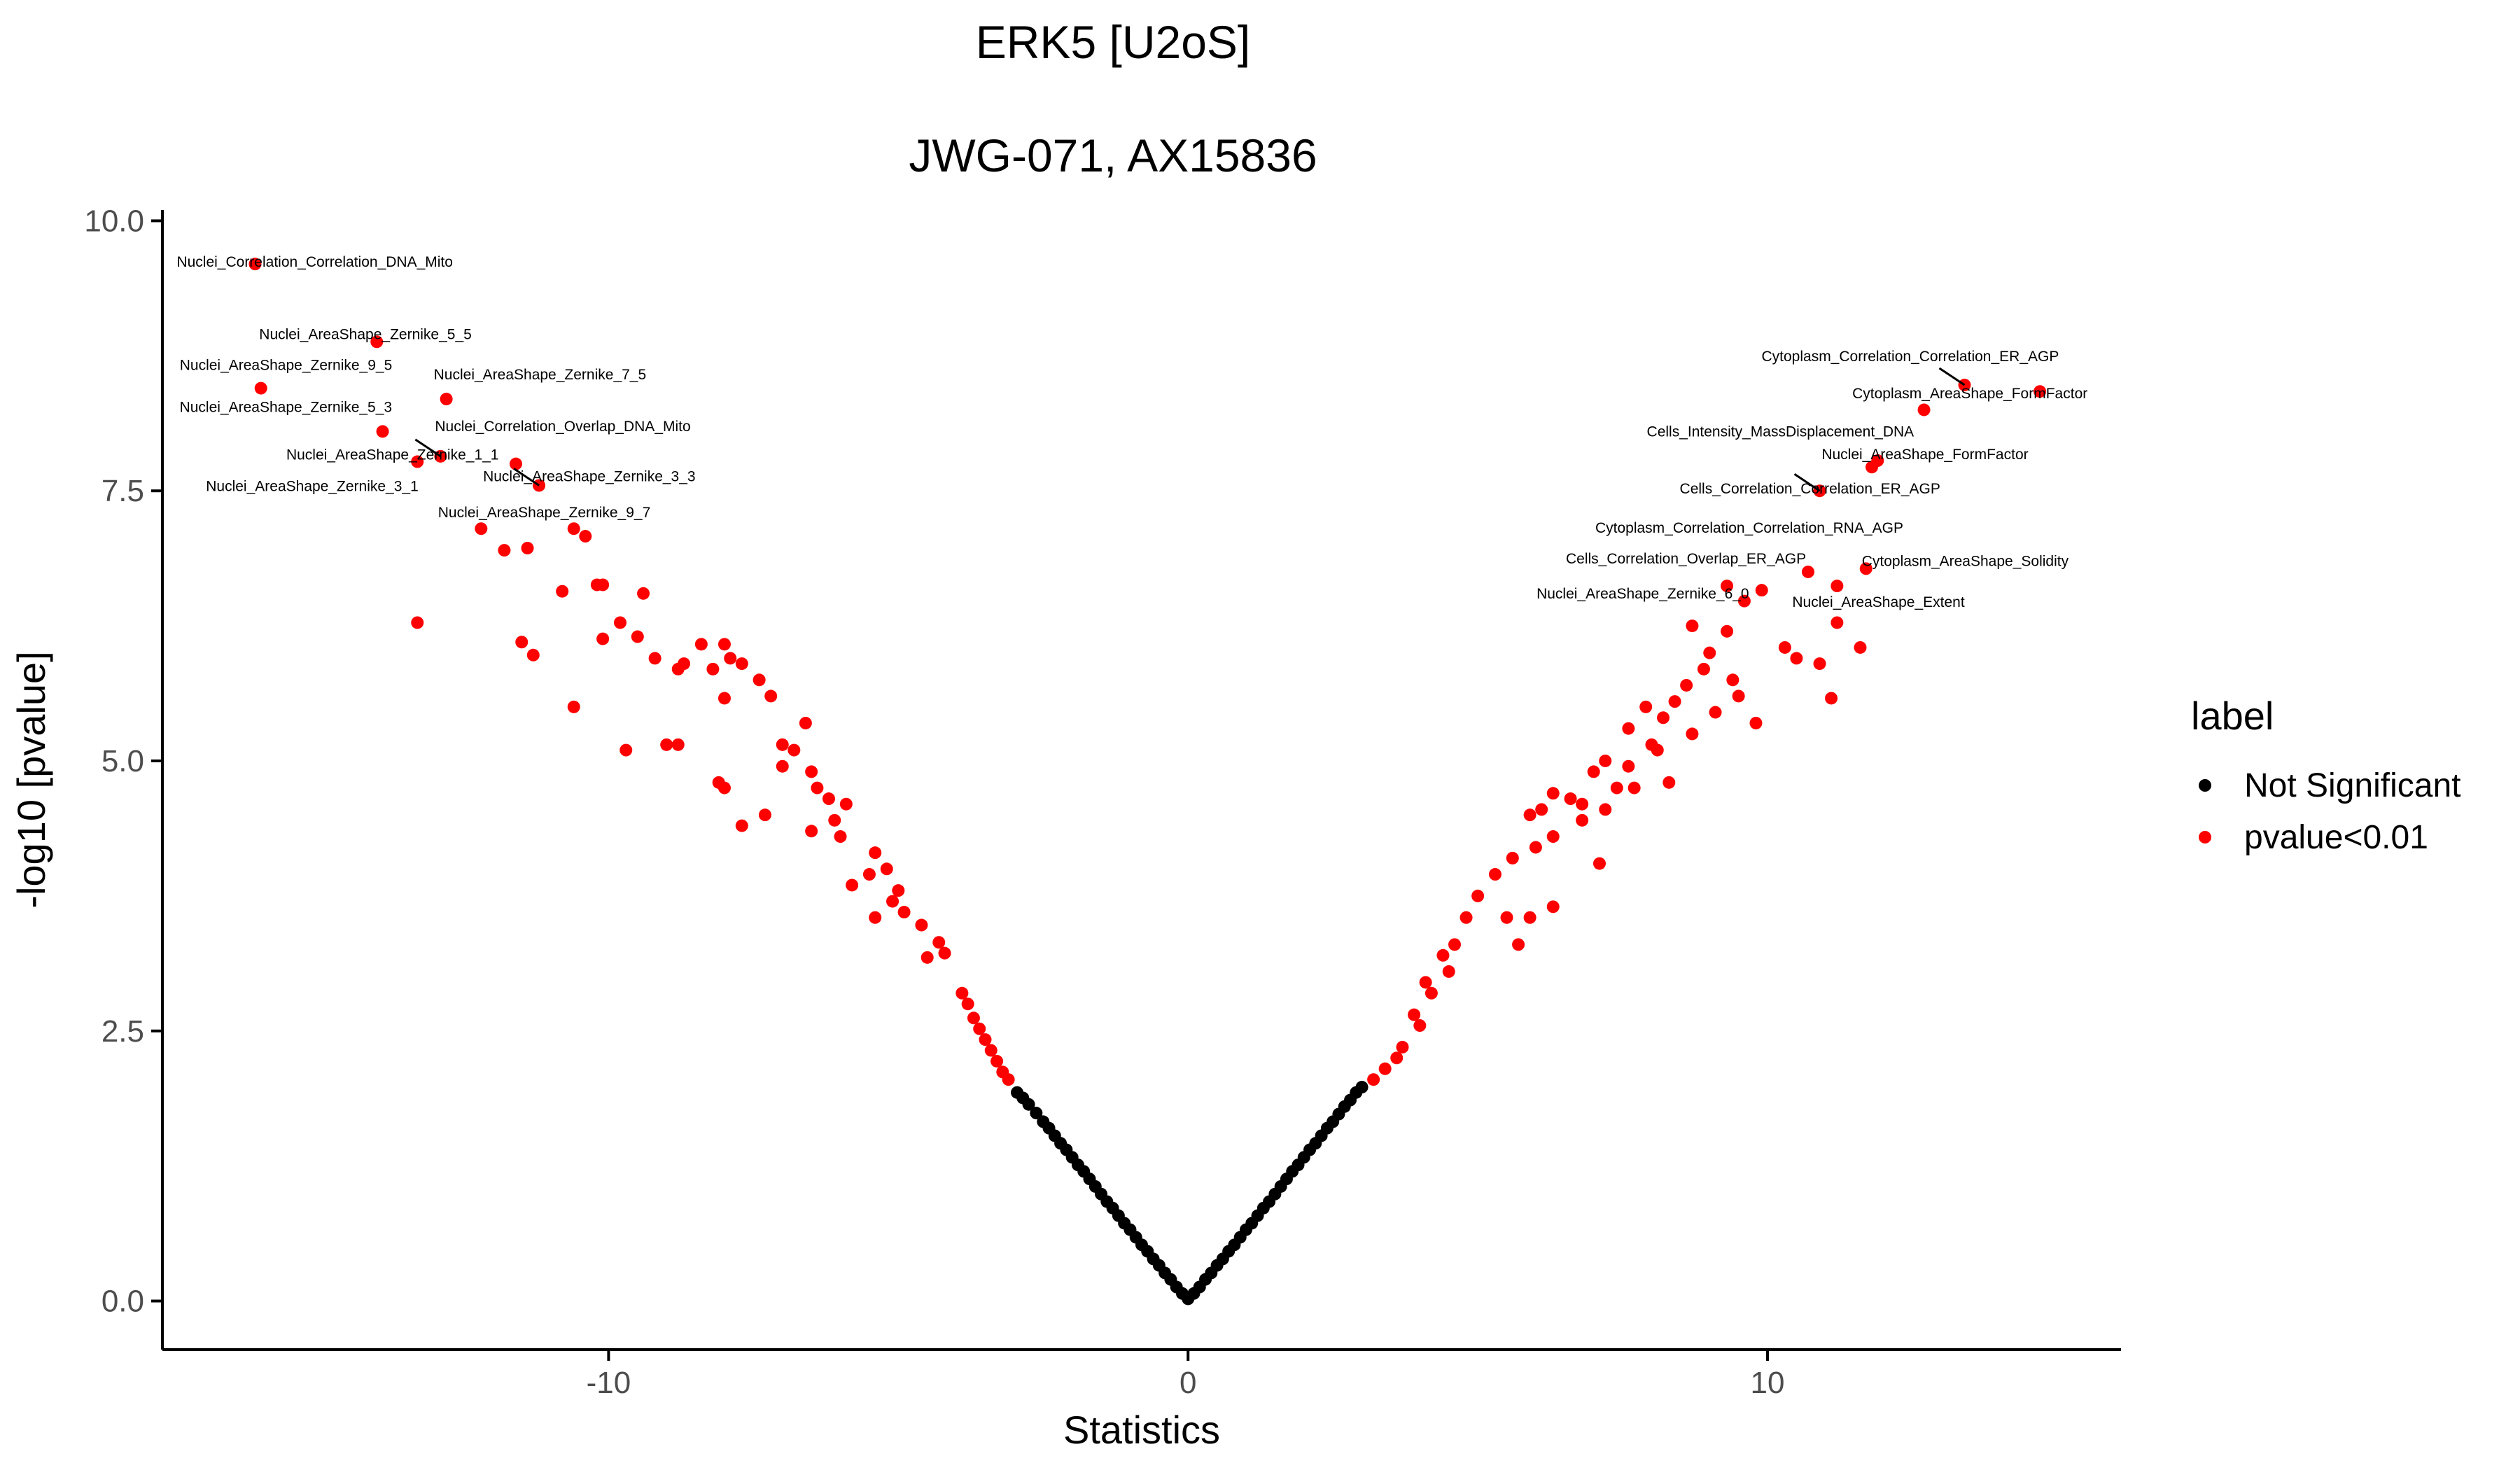 Image resolution: width=2520 pixels, height=1470 pixels. Describe the element at coordinates (1910, 357) in the screenshot. I see `annotation-label: Cytoplasm_Correlation_Correlation_ER_AGP` at that location.